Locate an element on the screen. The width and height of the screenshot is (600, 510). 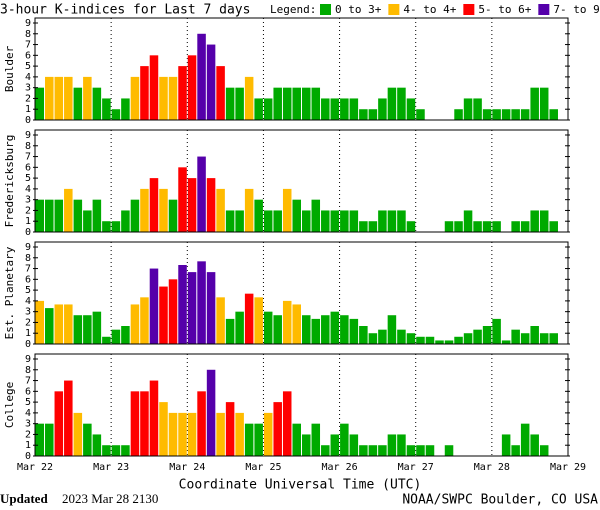
footer-credit: NOAA/SWPC Boulder, CO USA is located at coordinates (500, 500).